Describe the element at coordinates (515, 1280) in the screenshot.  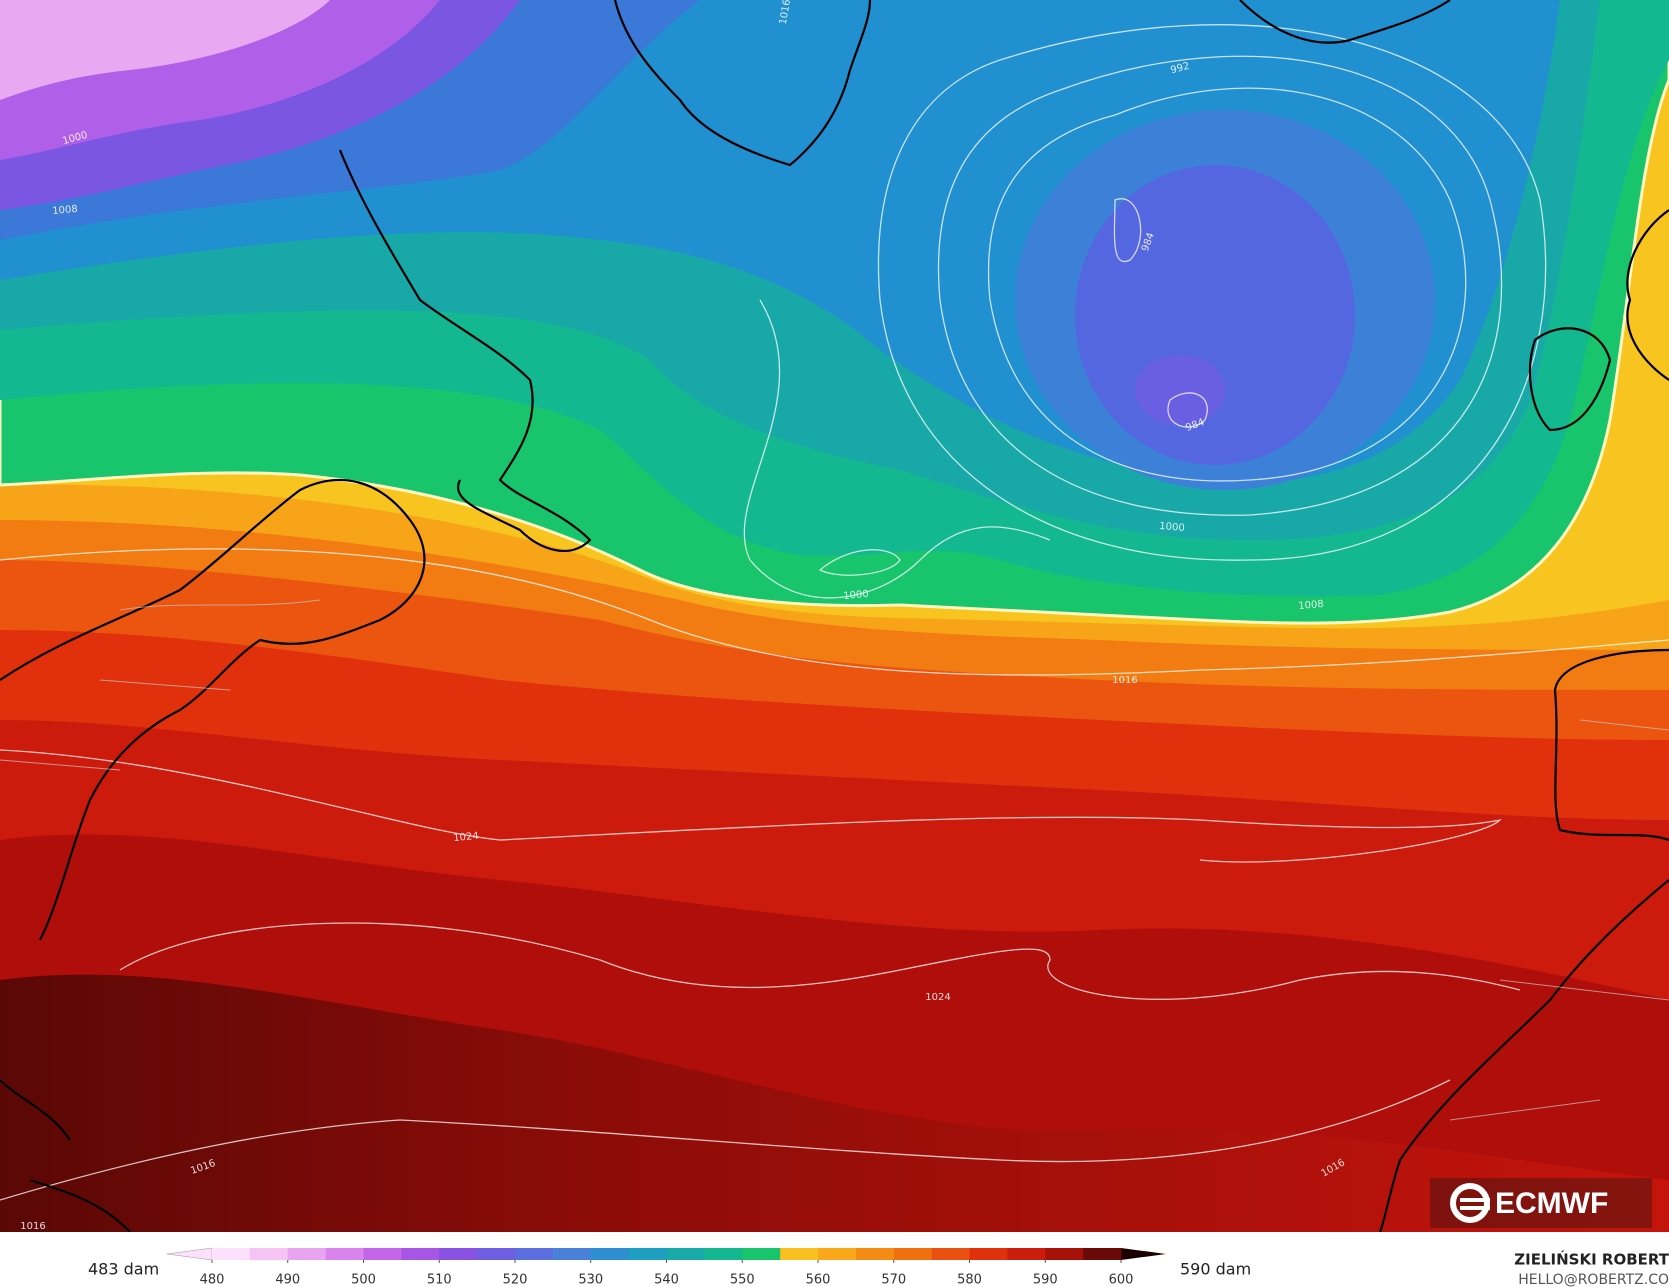
I see `colorbar-tick-label: 520` at that location.